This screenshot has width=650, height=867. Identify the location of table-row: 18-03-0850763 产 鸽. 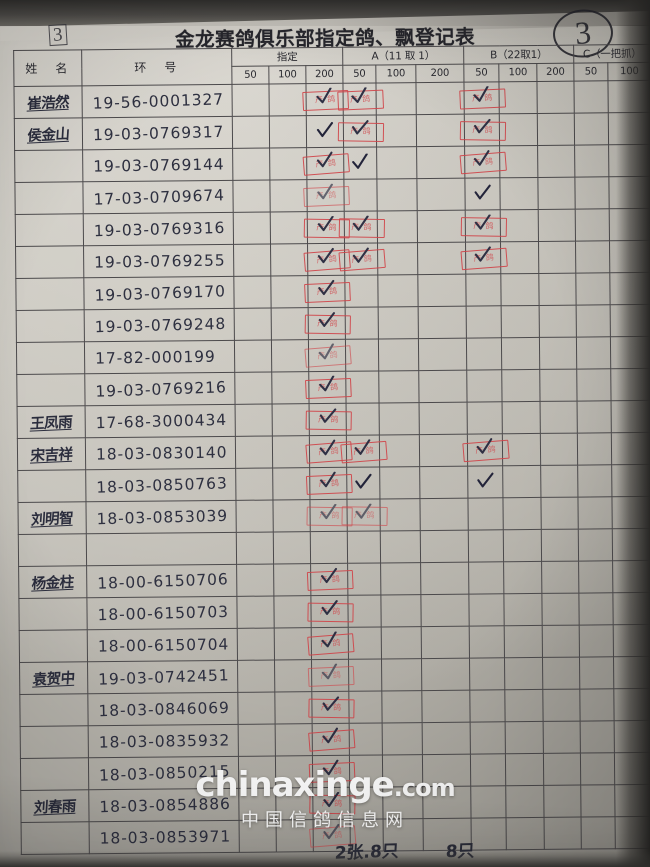
(333, 483).